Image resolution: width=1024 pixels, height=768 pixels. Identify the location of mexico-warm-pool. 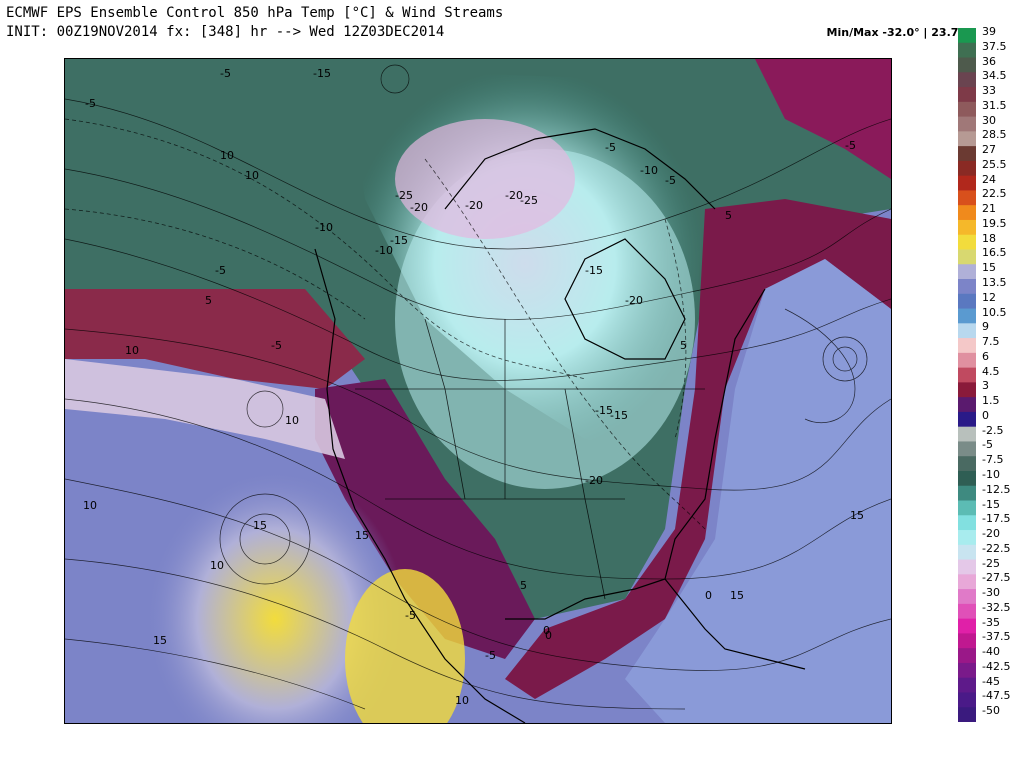
(405, 646).